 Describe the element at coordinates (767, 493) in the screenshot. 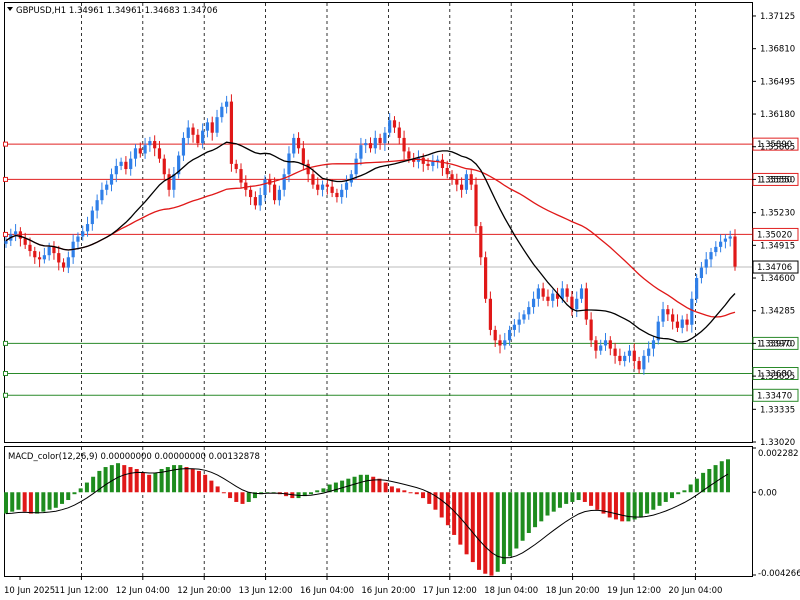

I see `macd-y-tick-label: 0.00` at that location.